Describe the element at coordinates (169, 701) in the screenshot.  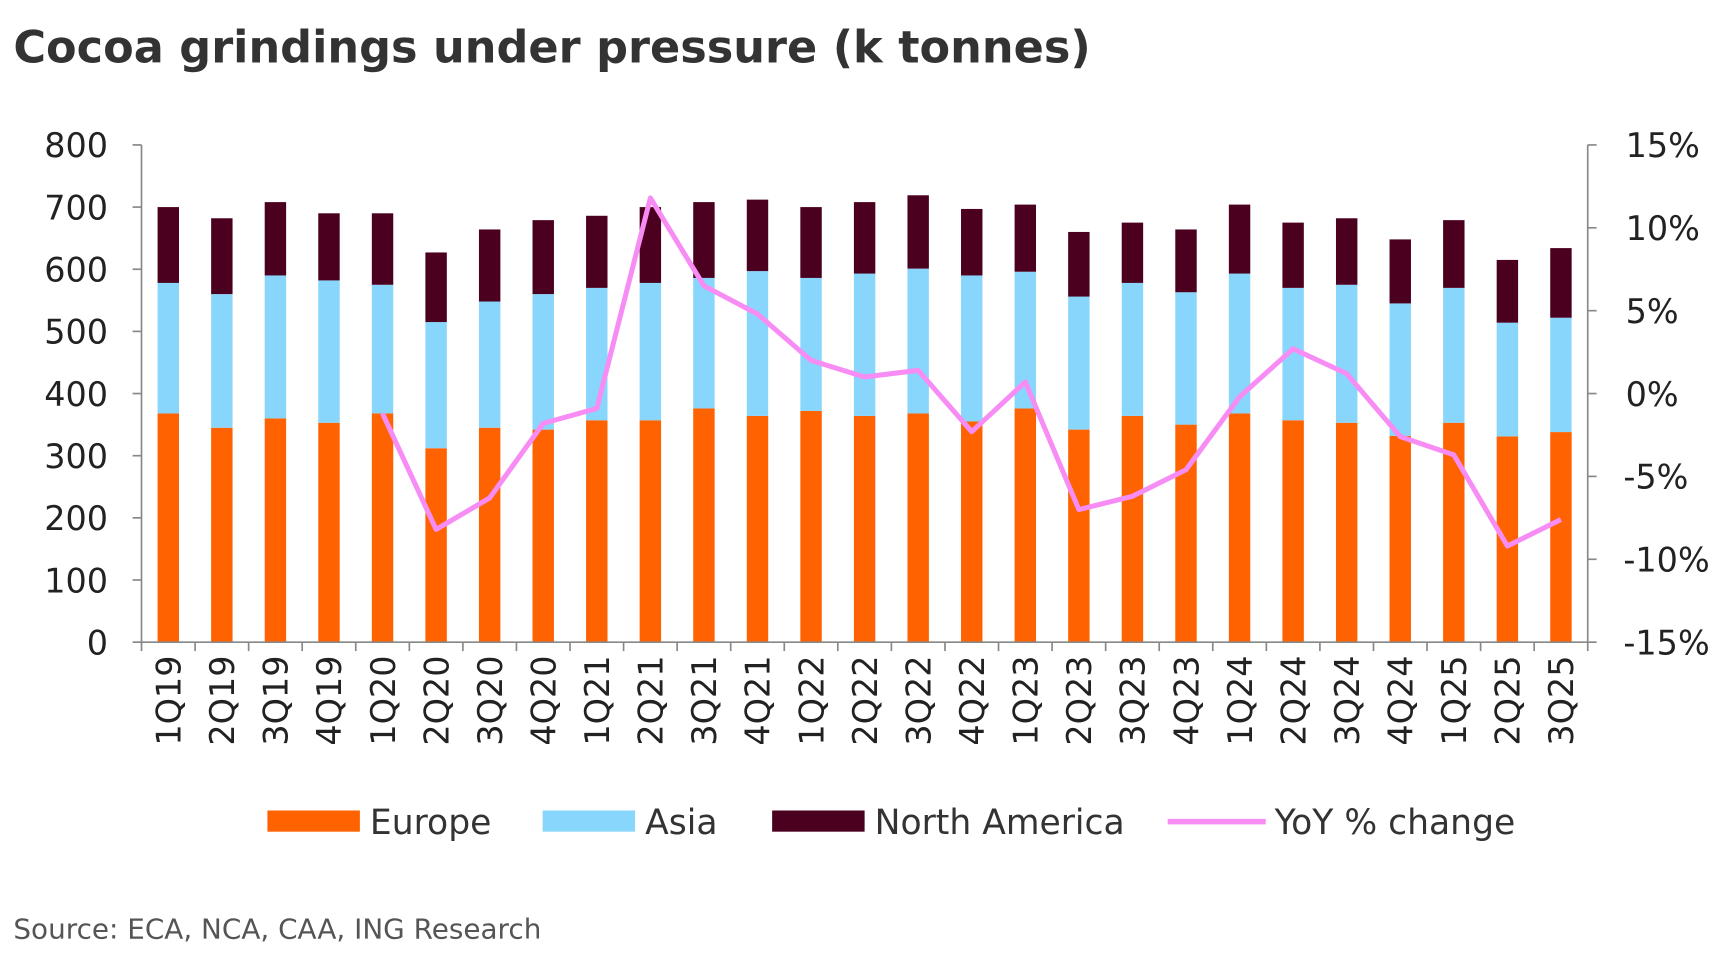
I see `x-tick-label: 1Q19` at that location.